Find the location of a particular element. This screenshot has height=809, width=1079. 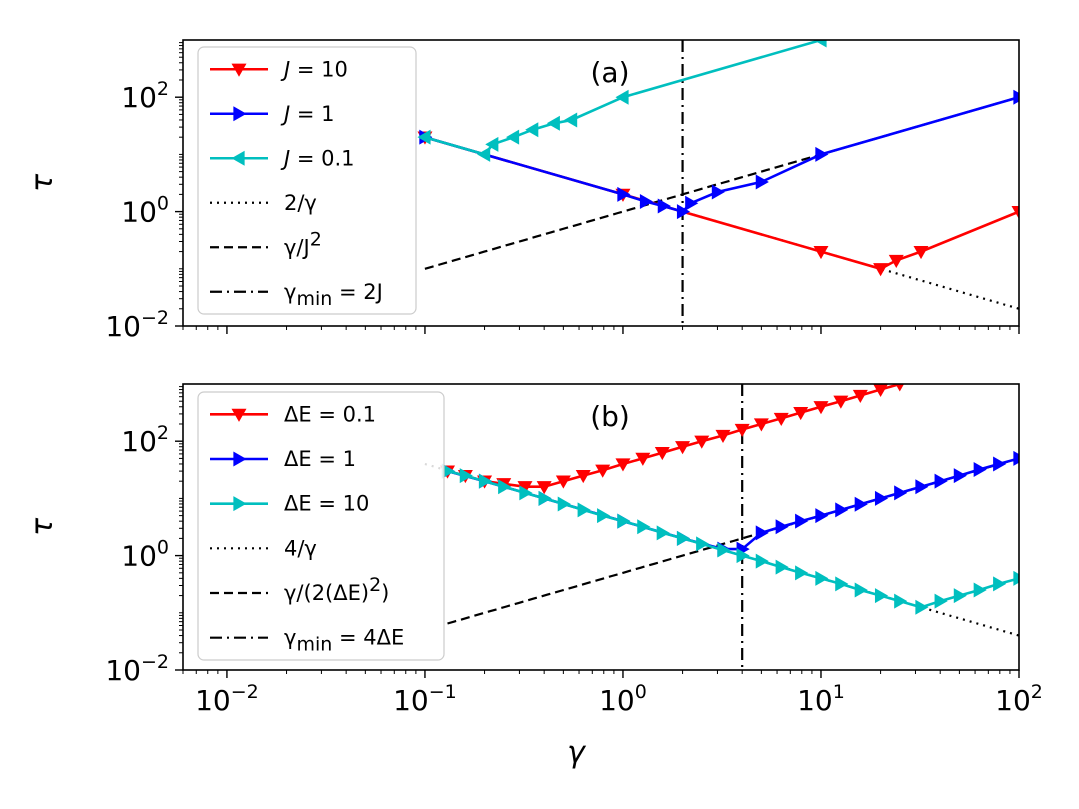

legend-label: γ/(2(ΔE)2) is located at coordinates (336, 589).